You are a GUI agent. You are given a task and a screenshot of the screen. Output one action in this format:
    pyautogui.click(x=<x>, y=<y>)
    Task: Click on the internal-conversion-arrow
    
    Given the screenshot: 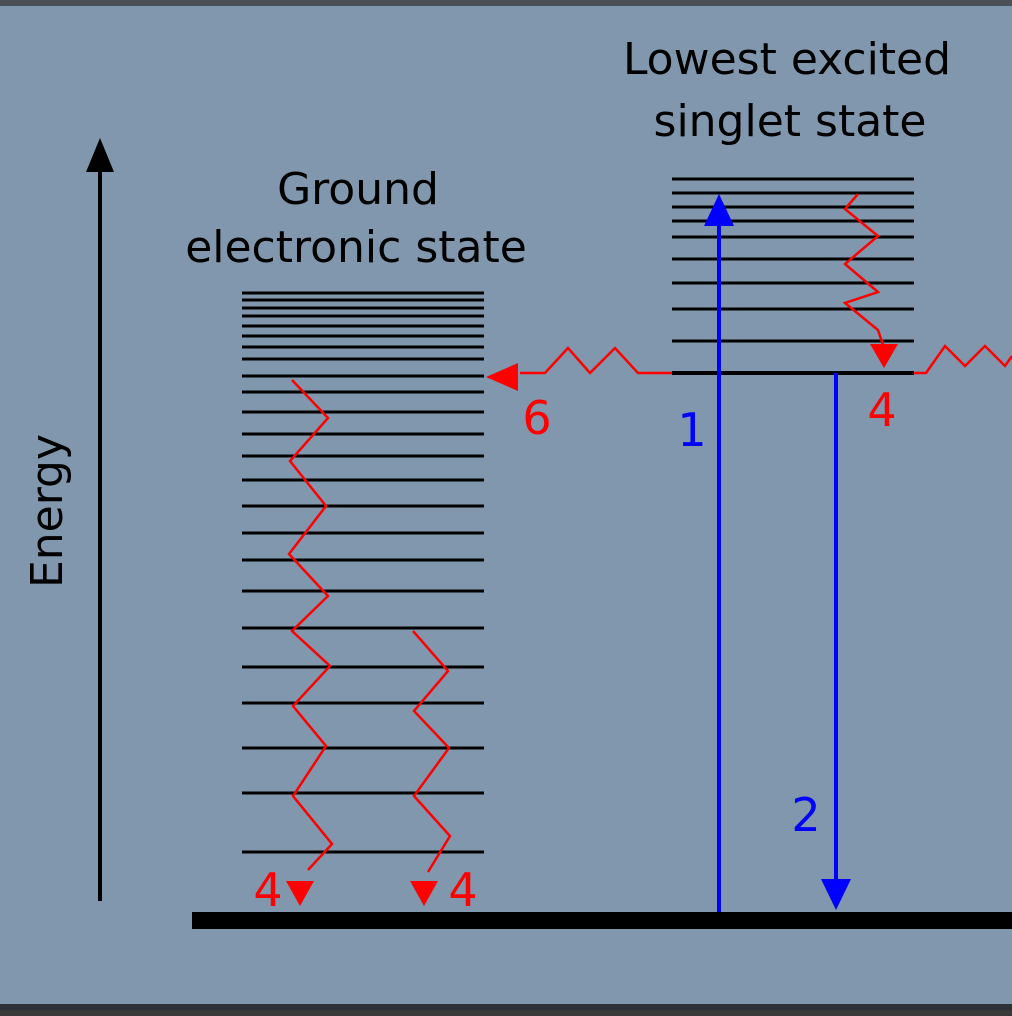 What is the action you would take?
    pyautogui.click(x=596, y=360)
    